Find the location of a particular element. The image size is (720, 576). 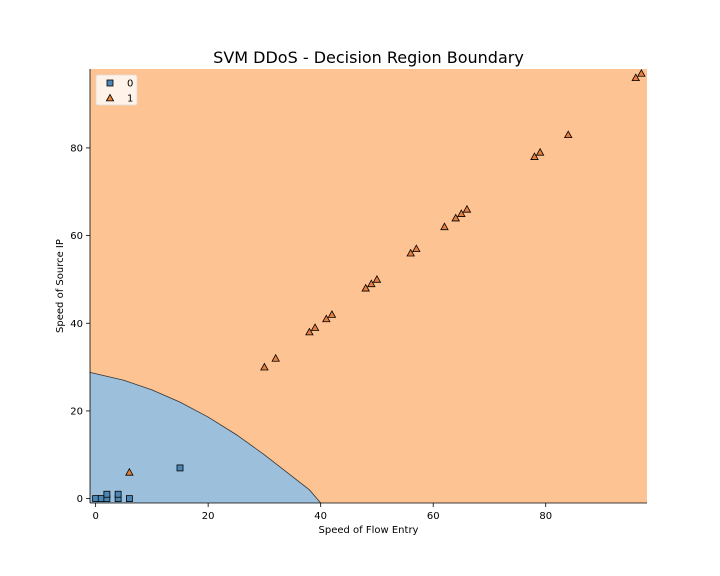

x-tick-label: 40 is located at coordinates (320, 516).